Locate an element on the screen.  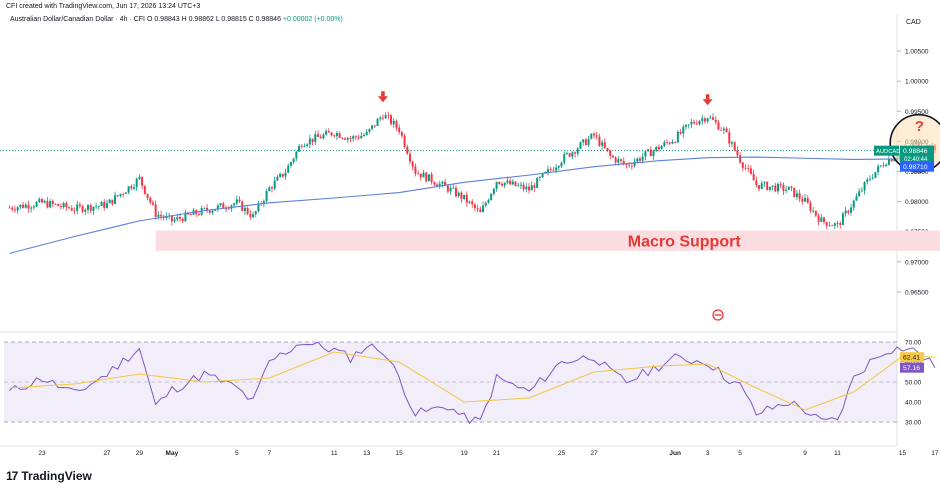
rsi-ma-badge is located at coordinates (912, 357).